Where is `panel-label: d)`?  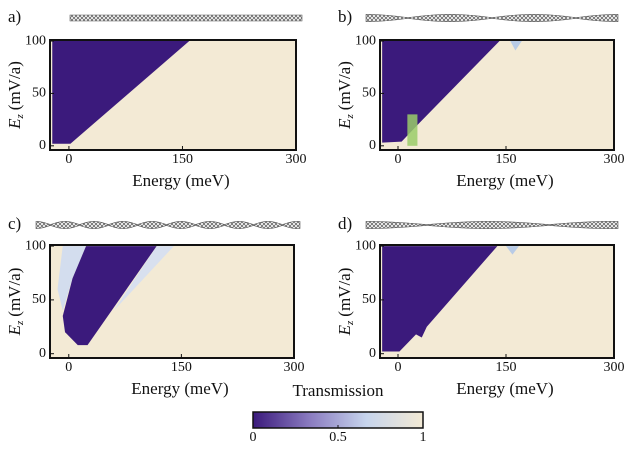
panel-label: d) is located at coordinates (345, 223).